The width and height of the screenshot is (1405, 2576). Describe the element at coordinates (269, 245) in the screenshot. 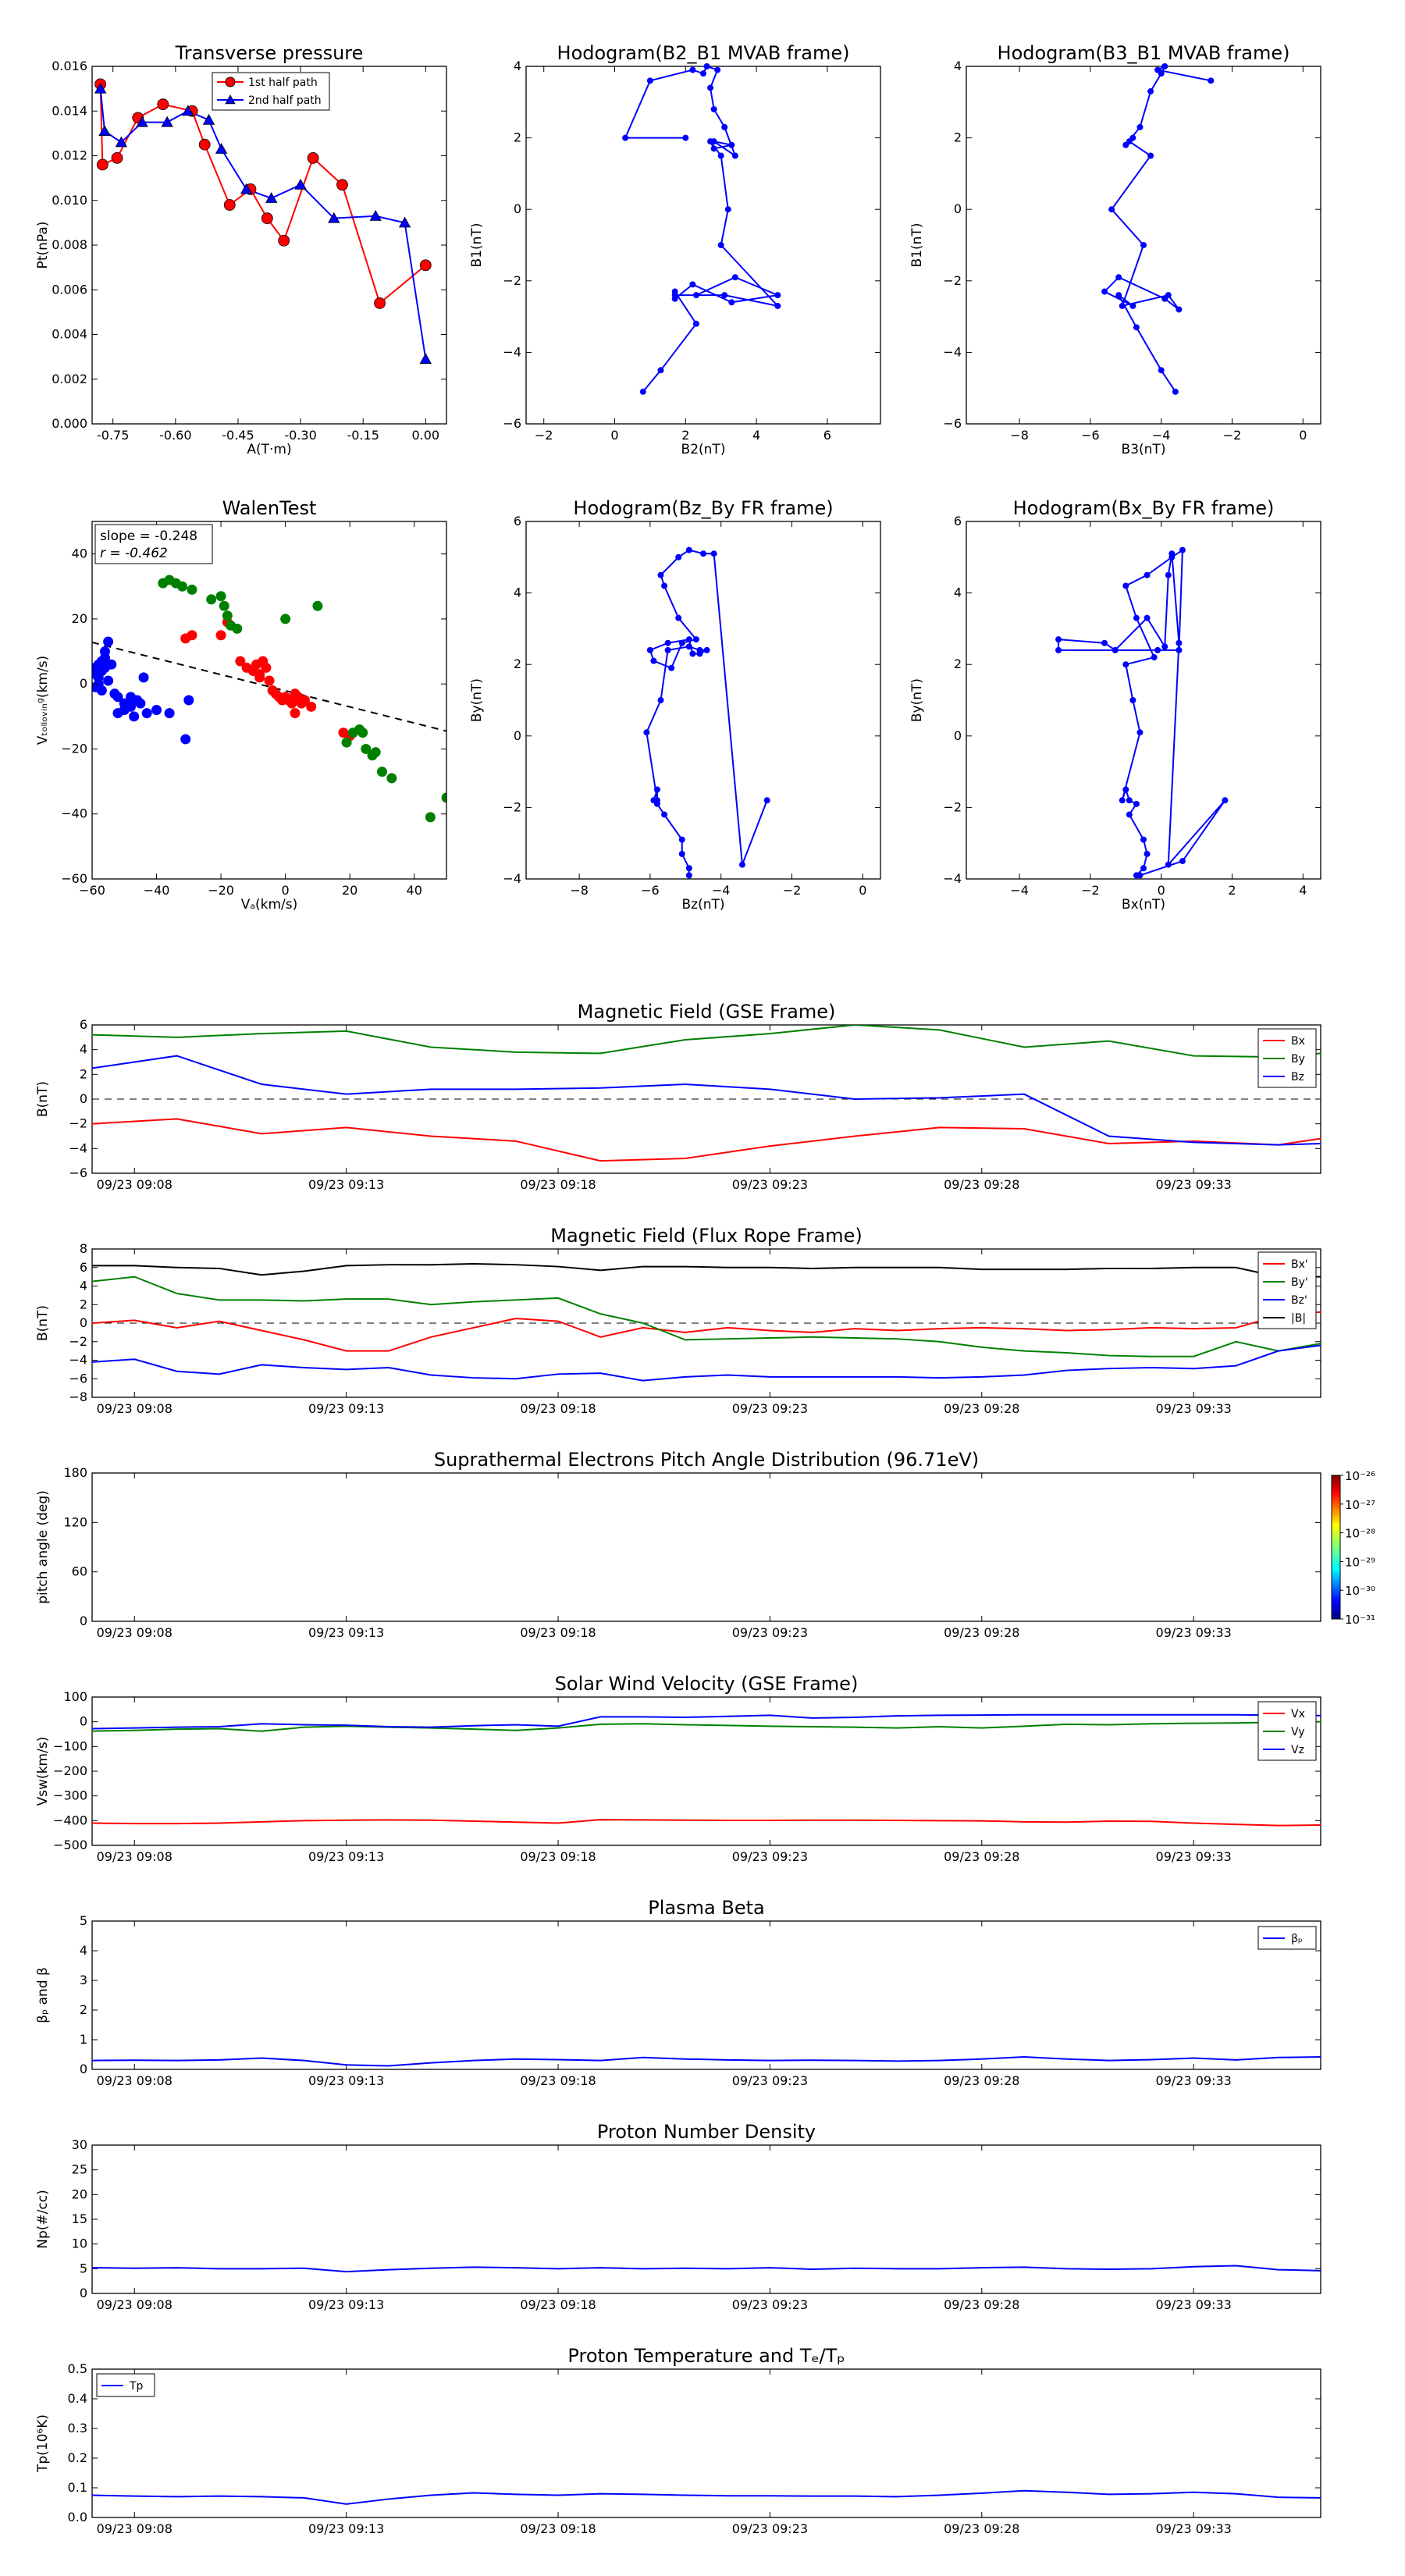

I see `tp-frame` at that location.